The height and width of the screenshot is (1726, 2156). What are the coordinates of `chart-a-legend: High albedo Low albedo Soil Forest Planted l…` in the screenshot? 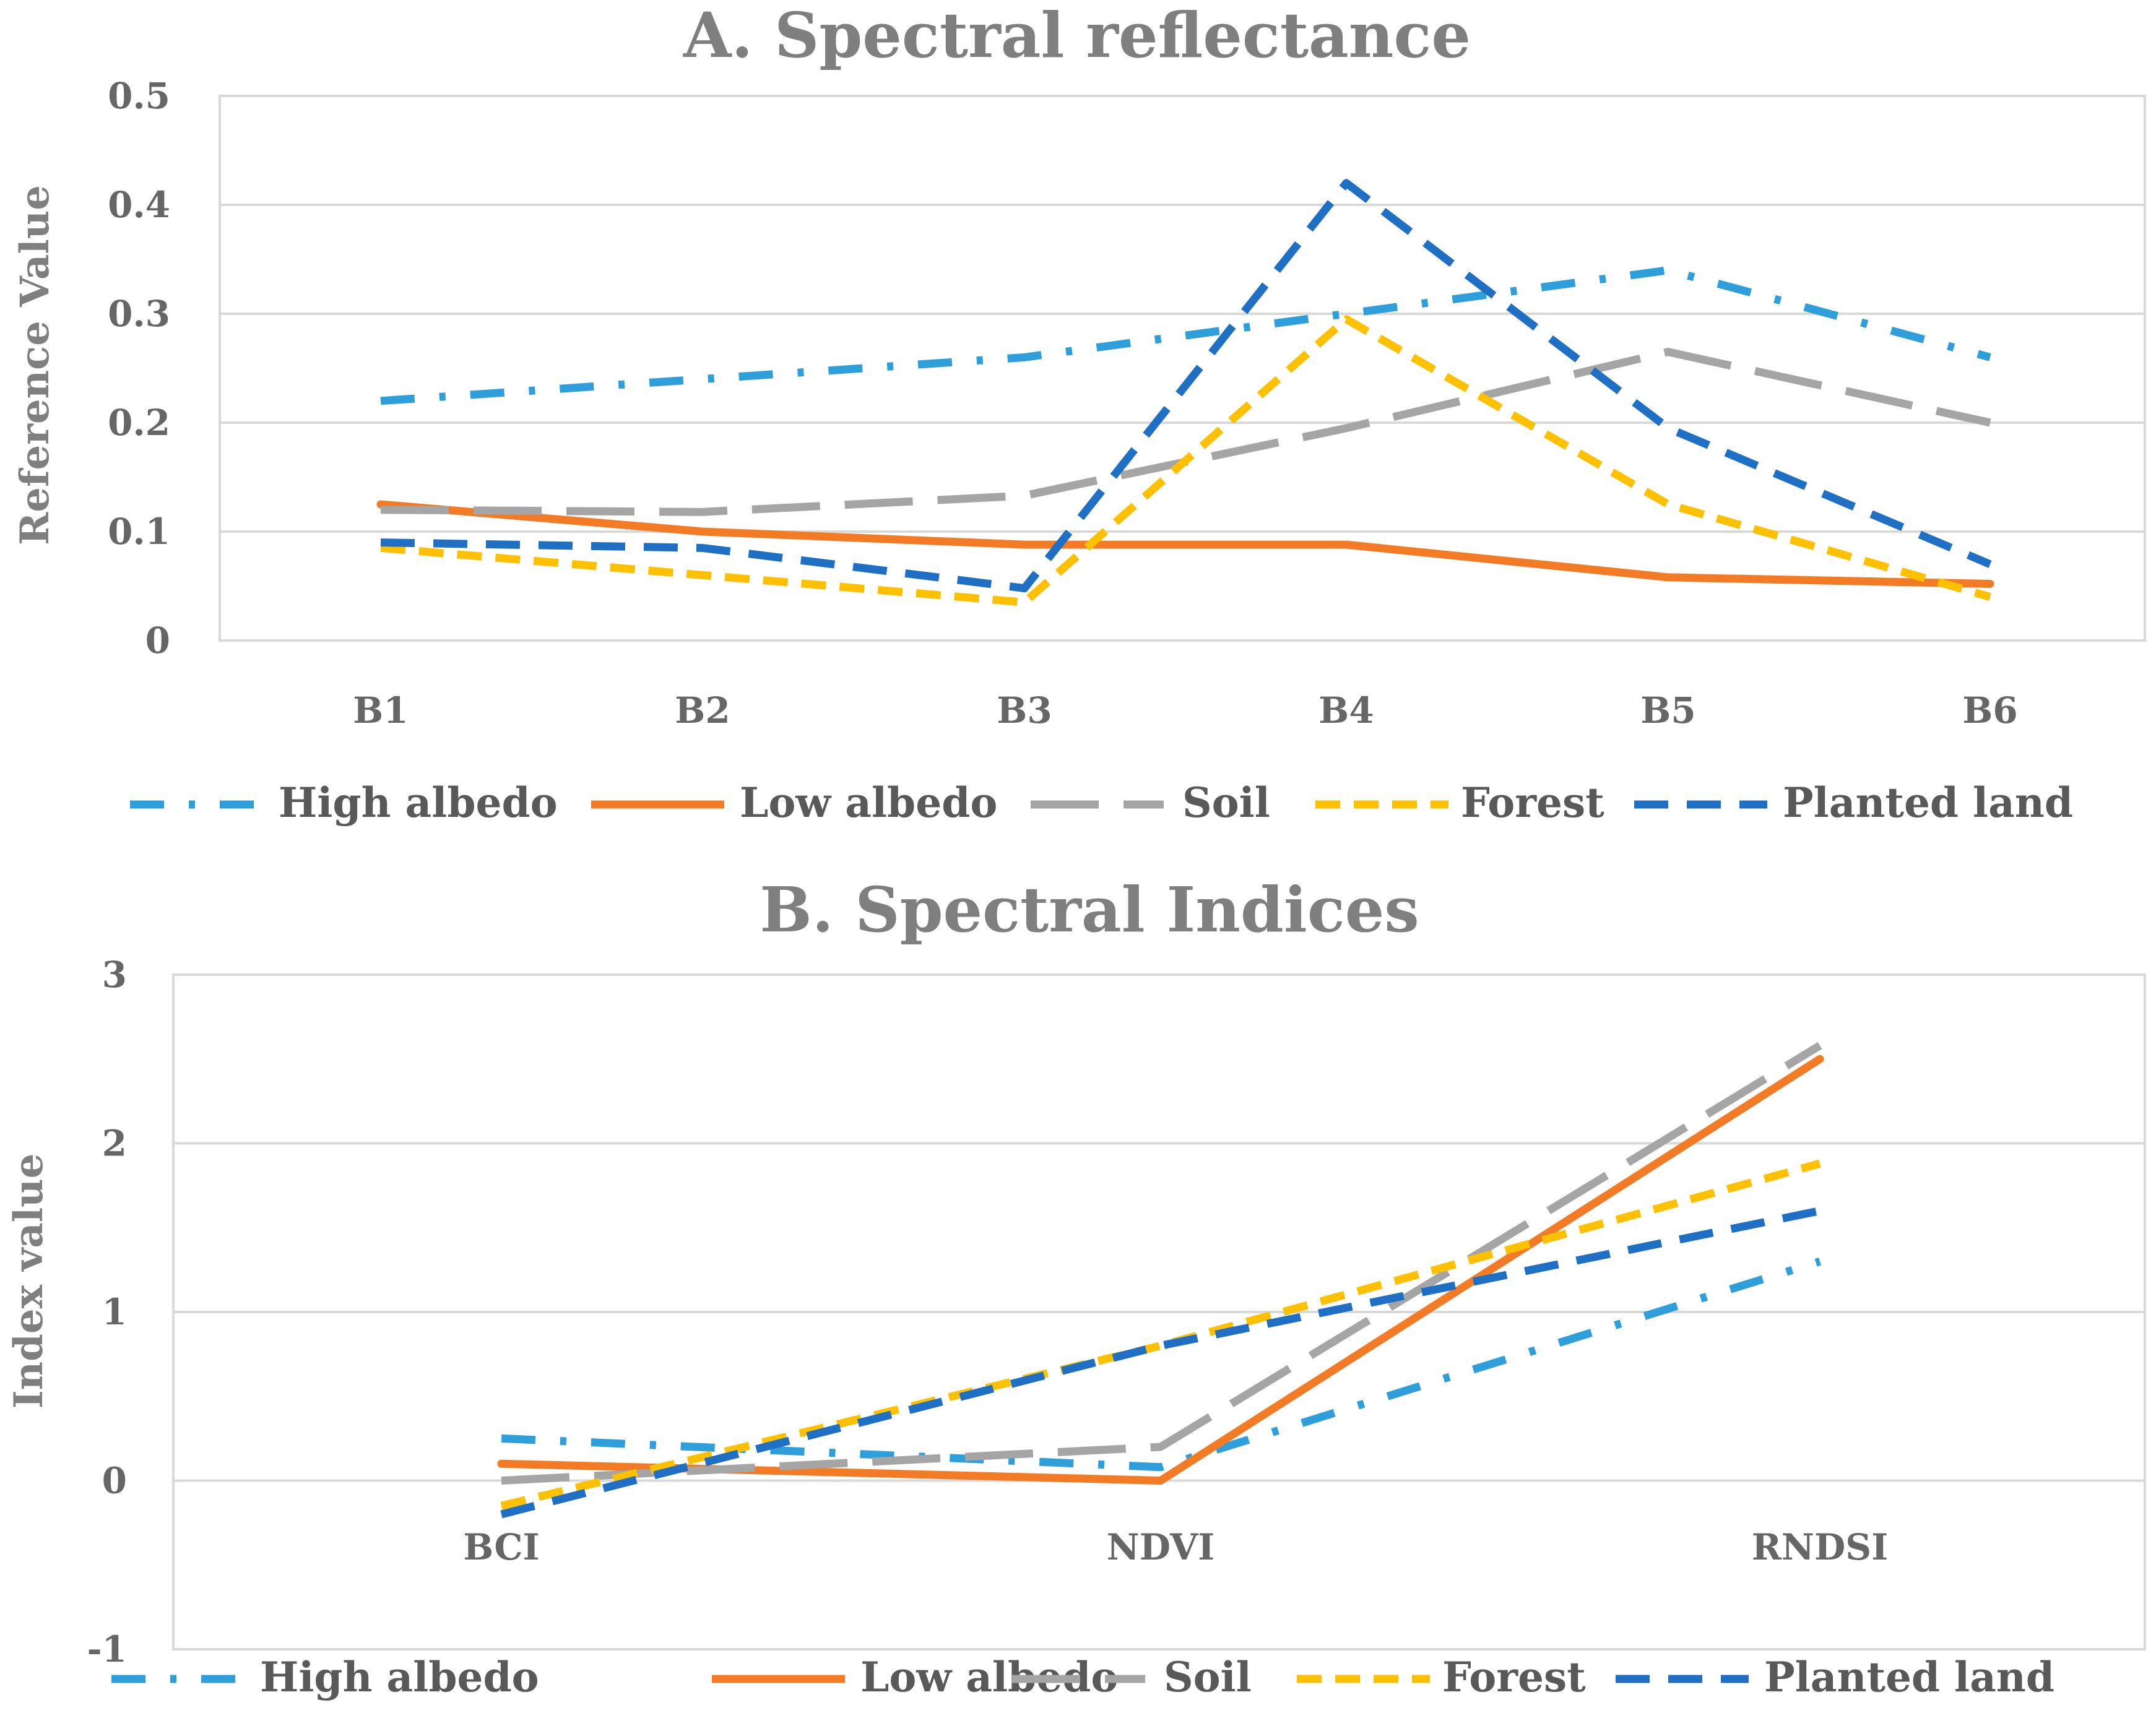 It's located at (1101, 803).